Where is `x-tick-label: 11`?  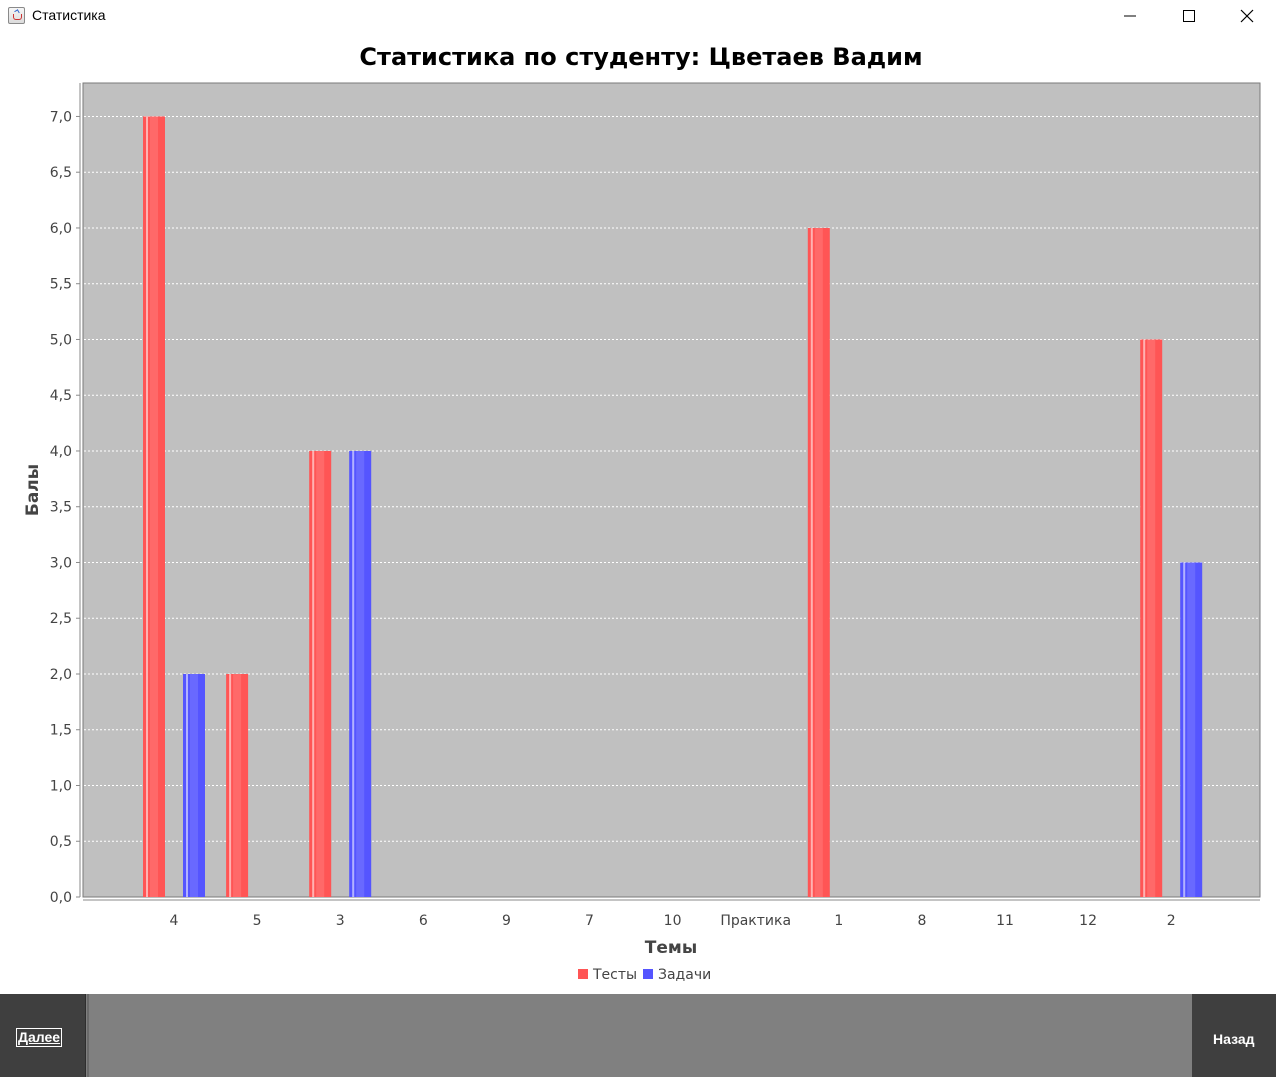
x-tick-label: 11 is located at coordinates (1005, 921).